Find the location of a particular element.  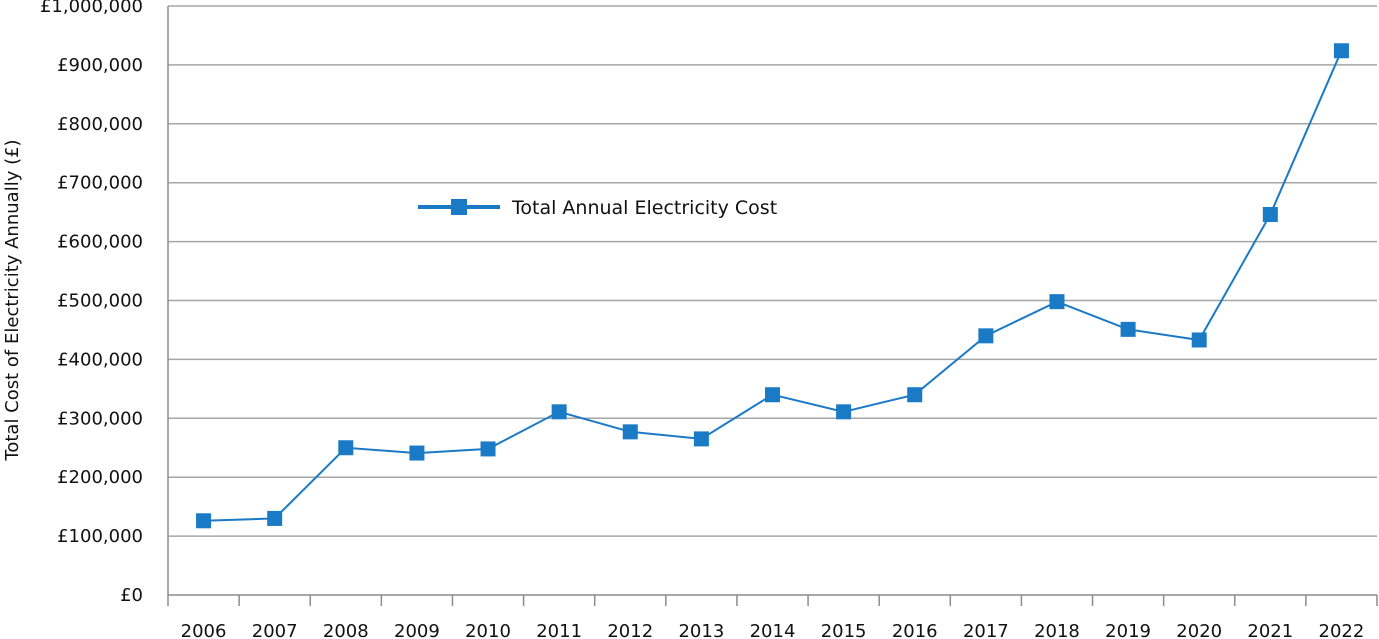

y-tick-label: £200,000 is located at coordinates (100, 477).